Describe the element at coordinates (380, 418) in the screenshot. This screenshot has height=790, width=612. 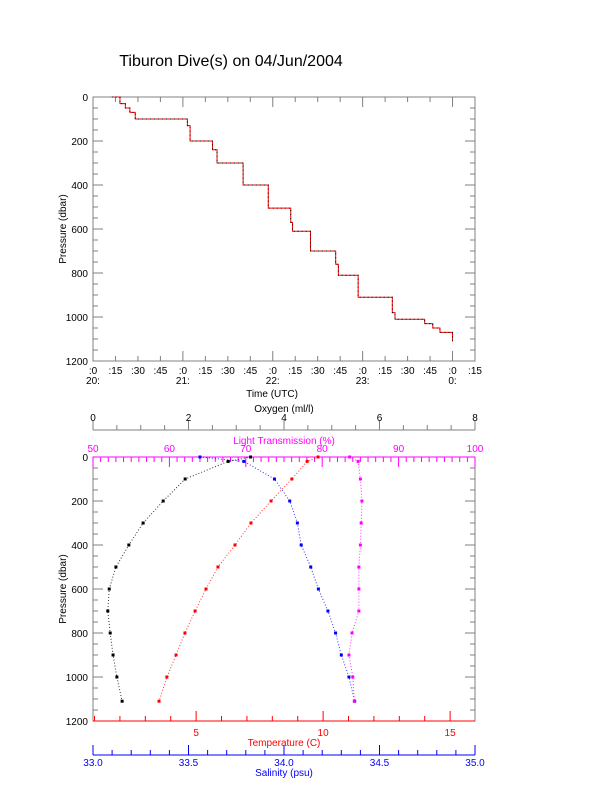
I see `oxygen-tick-label: 6` at that location.